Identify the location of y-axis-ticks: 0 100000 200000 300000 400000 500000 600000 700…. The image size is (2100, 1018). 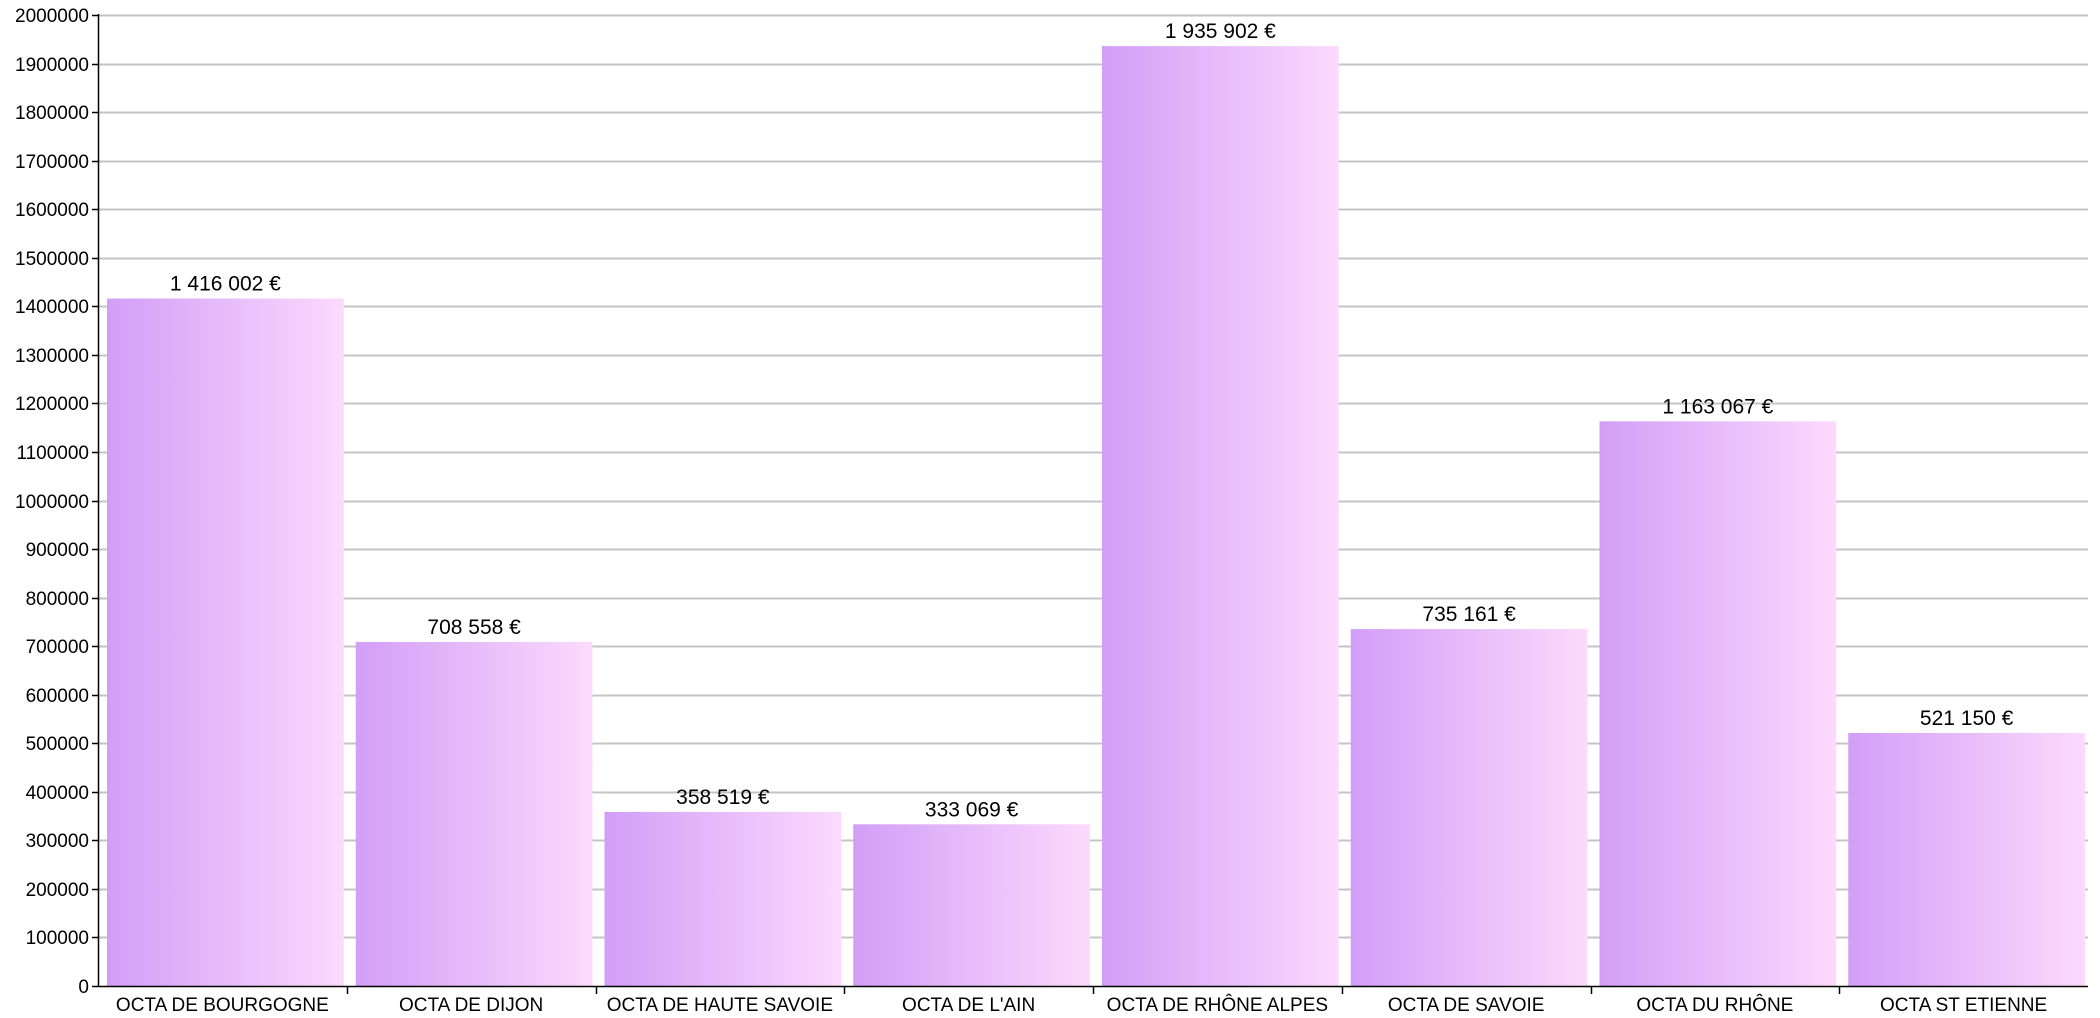
(52, 502).